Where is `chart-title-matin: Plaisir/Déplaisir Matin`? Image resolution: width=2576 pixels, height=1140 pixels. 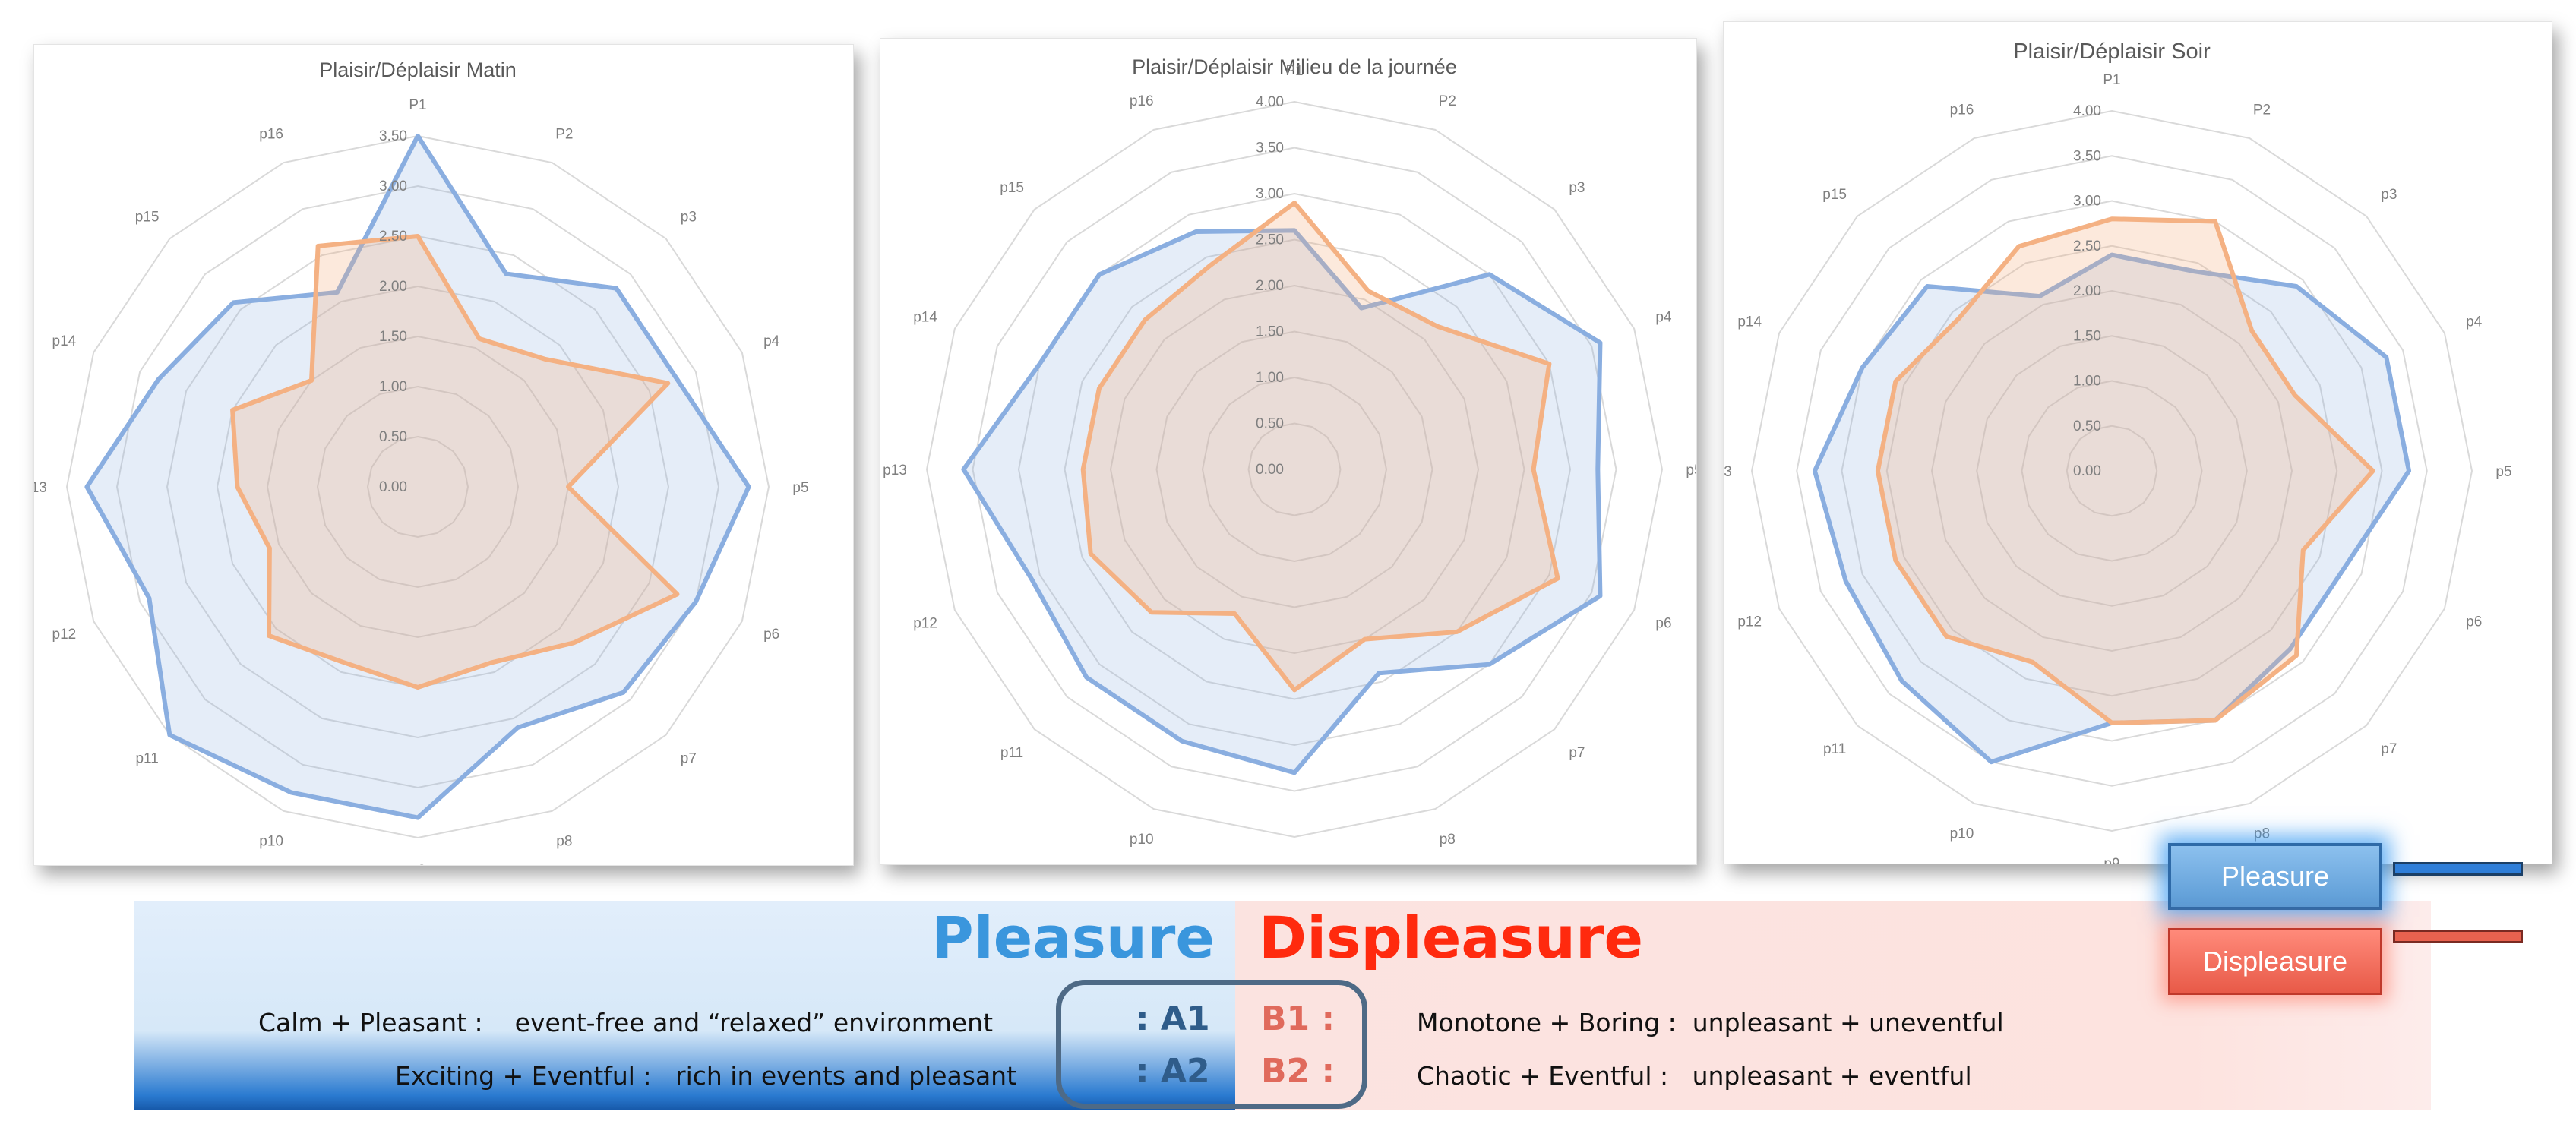 chart-title-matin: Plaisir/Déplaisir Matin is located at coordinates (418, 69).